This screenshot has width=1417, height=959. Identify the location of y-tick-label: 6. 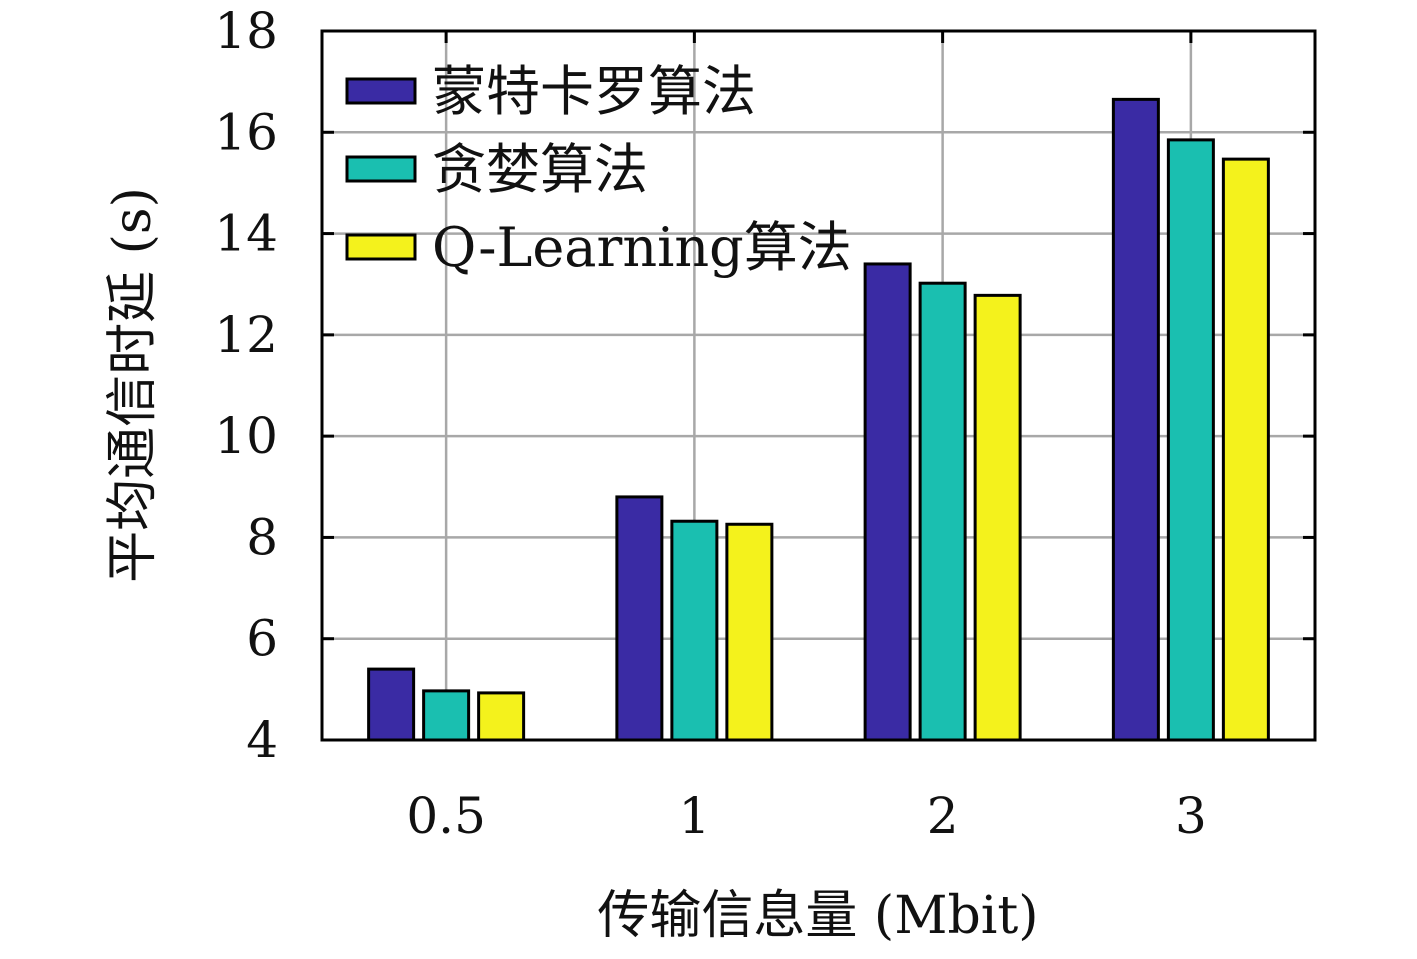
(262, 639).